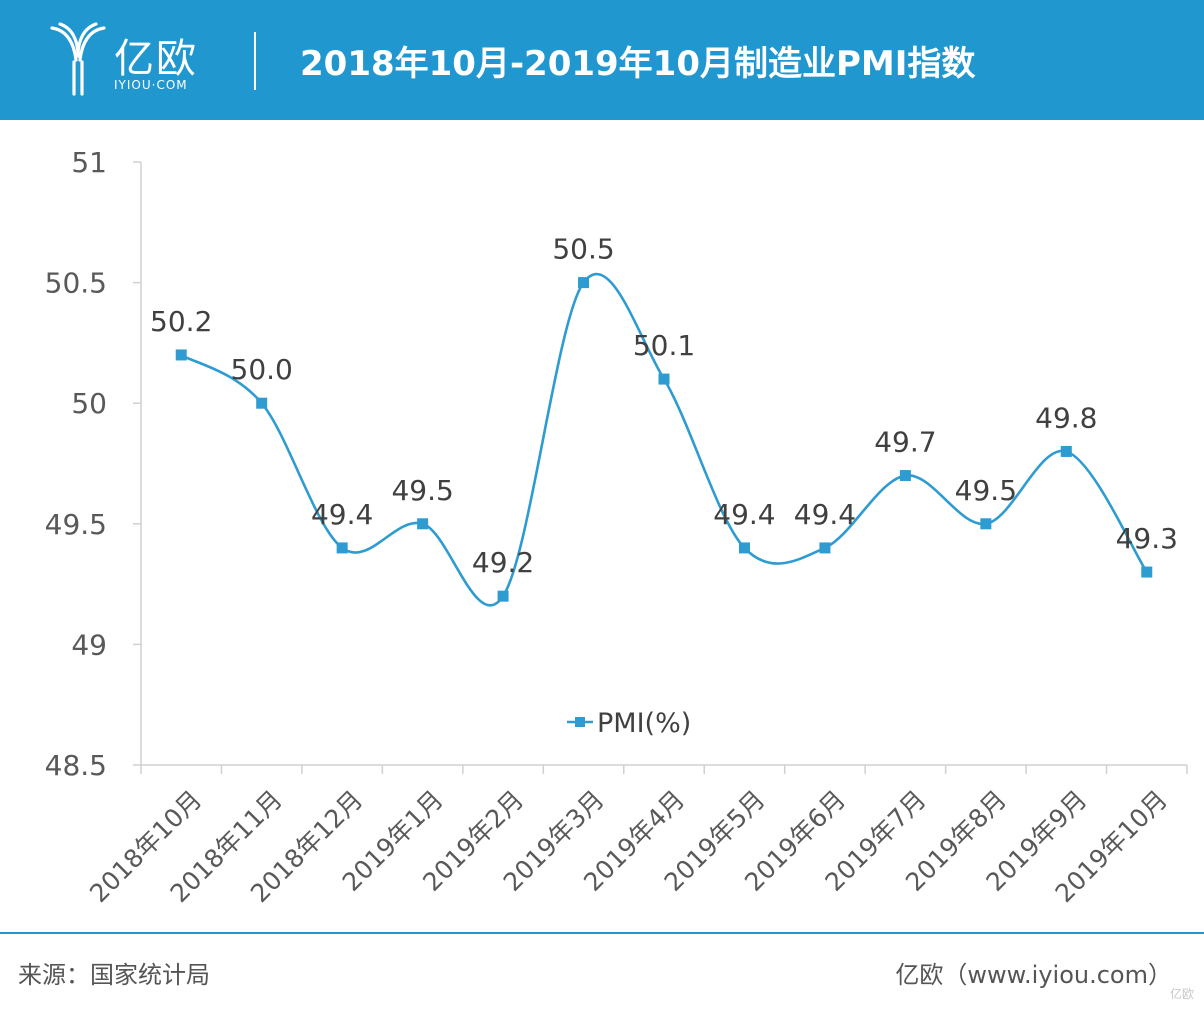 The height and width of the screenshot is (1009, 1204). I want to click on footer-divider, so click(602, 933).